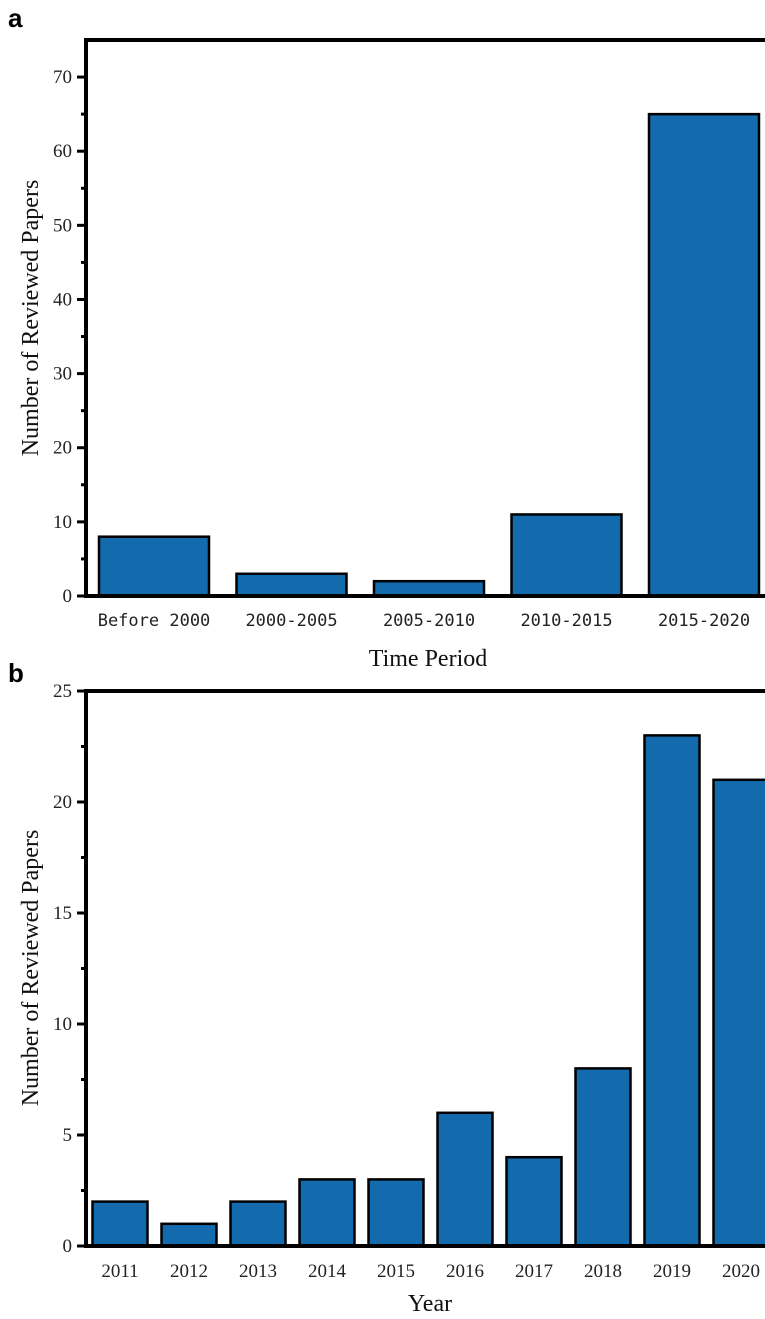 This screenshot has height=1319, width=765. I want to click on y-tick-label: 50, so click(62, 225).